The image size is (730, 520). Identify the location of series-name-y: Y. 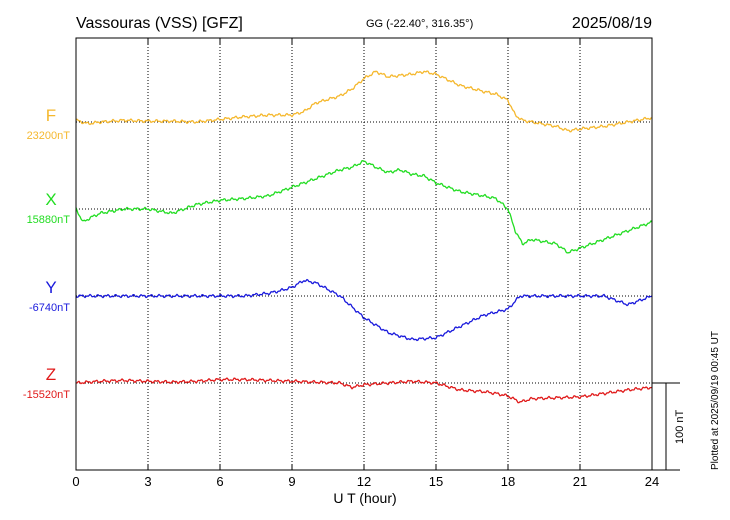
(50, 287).